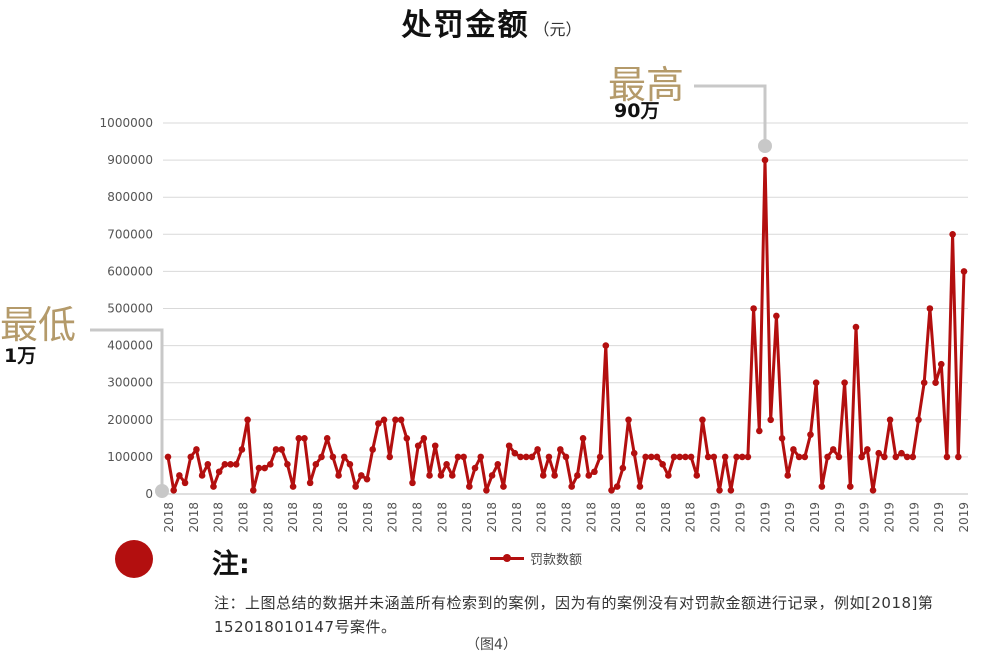 The height and width of the screenshot is (654, 983). I want to click on y-tick-label: 500000, so click(130, 309).